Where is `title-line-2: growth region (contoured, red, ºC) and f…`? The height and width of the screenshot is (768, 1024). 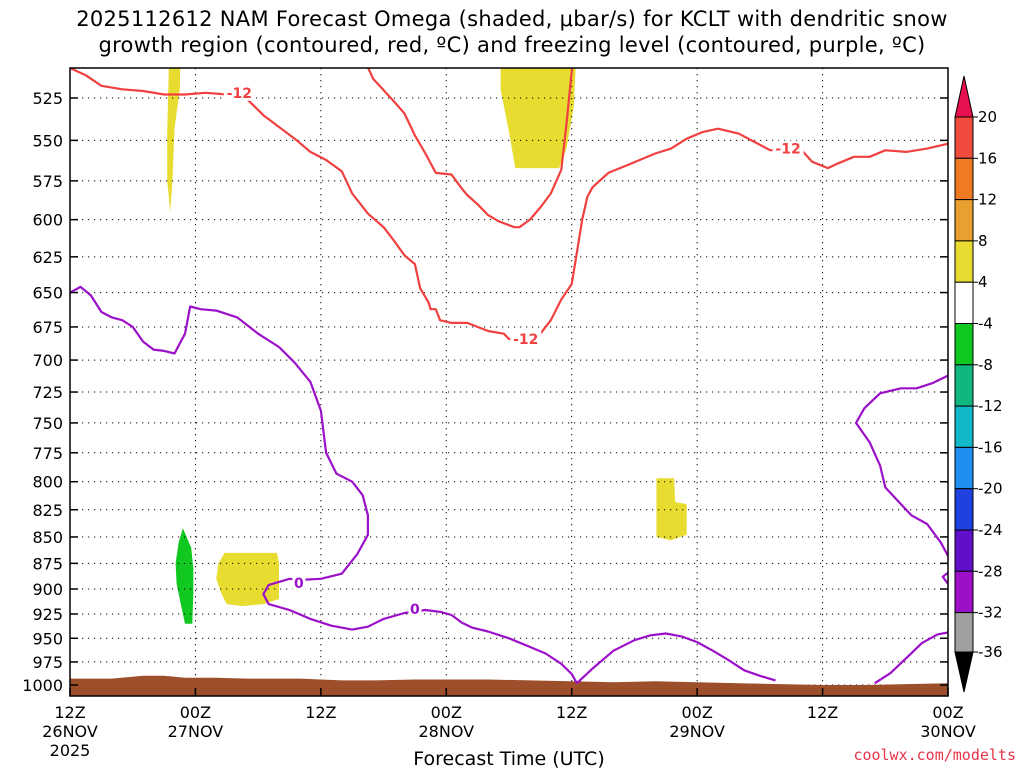
title-line-2: growth region (contoured, red, ºC) and f… is located at coordinates (512, 45).